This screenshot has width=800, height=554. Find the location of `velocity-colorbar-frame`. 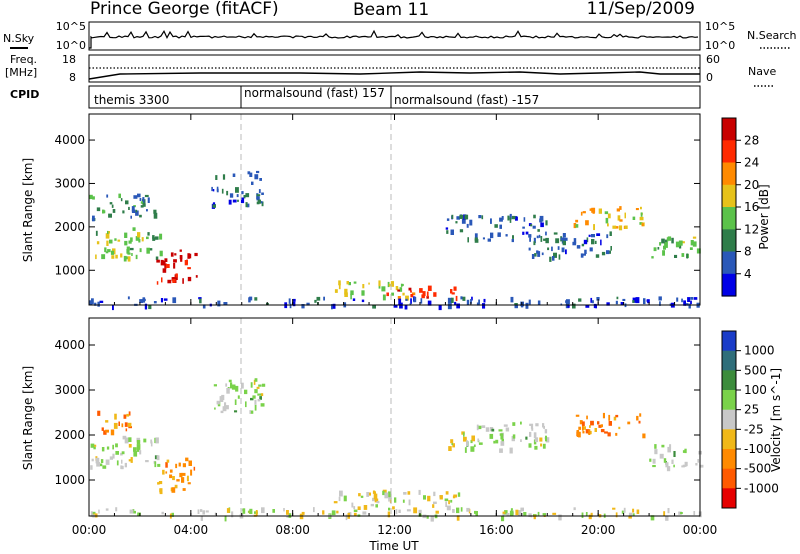

velocity-colorbar-frame is located at coordinates (729, 419).